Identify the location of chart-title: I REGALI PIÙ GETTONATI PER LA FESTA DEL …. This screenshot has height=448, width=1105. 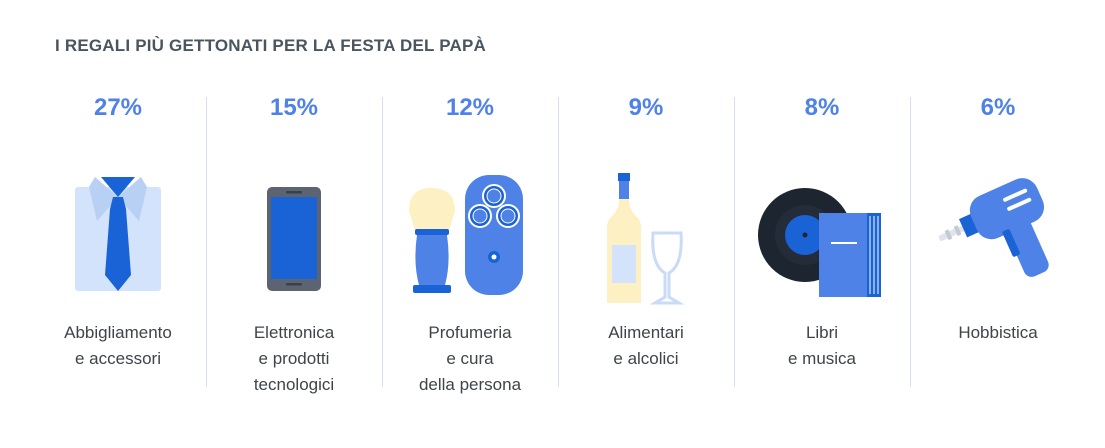
(270, 45).